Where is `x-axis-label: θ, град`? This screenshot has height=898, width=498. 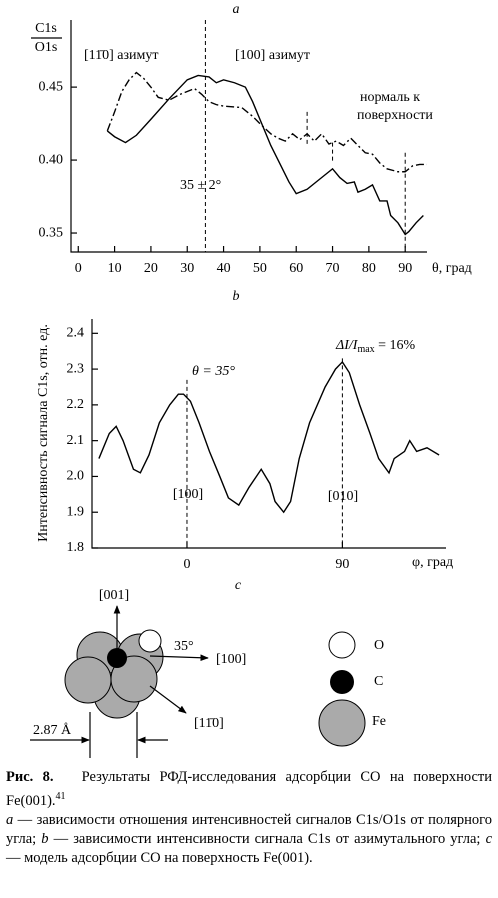
x-axis-label: θ, град is located at coordinates (452, 268).